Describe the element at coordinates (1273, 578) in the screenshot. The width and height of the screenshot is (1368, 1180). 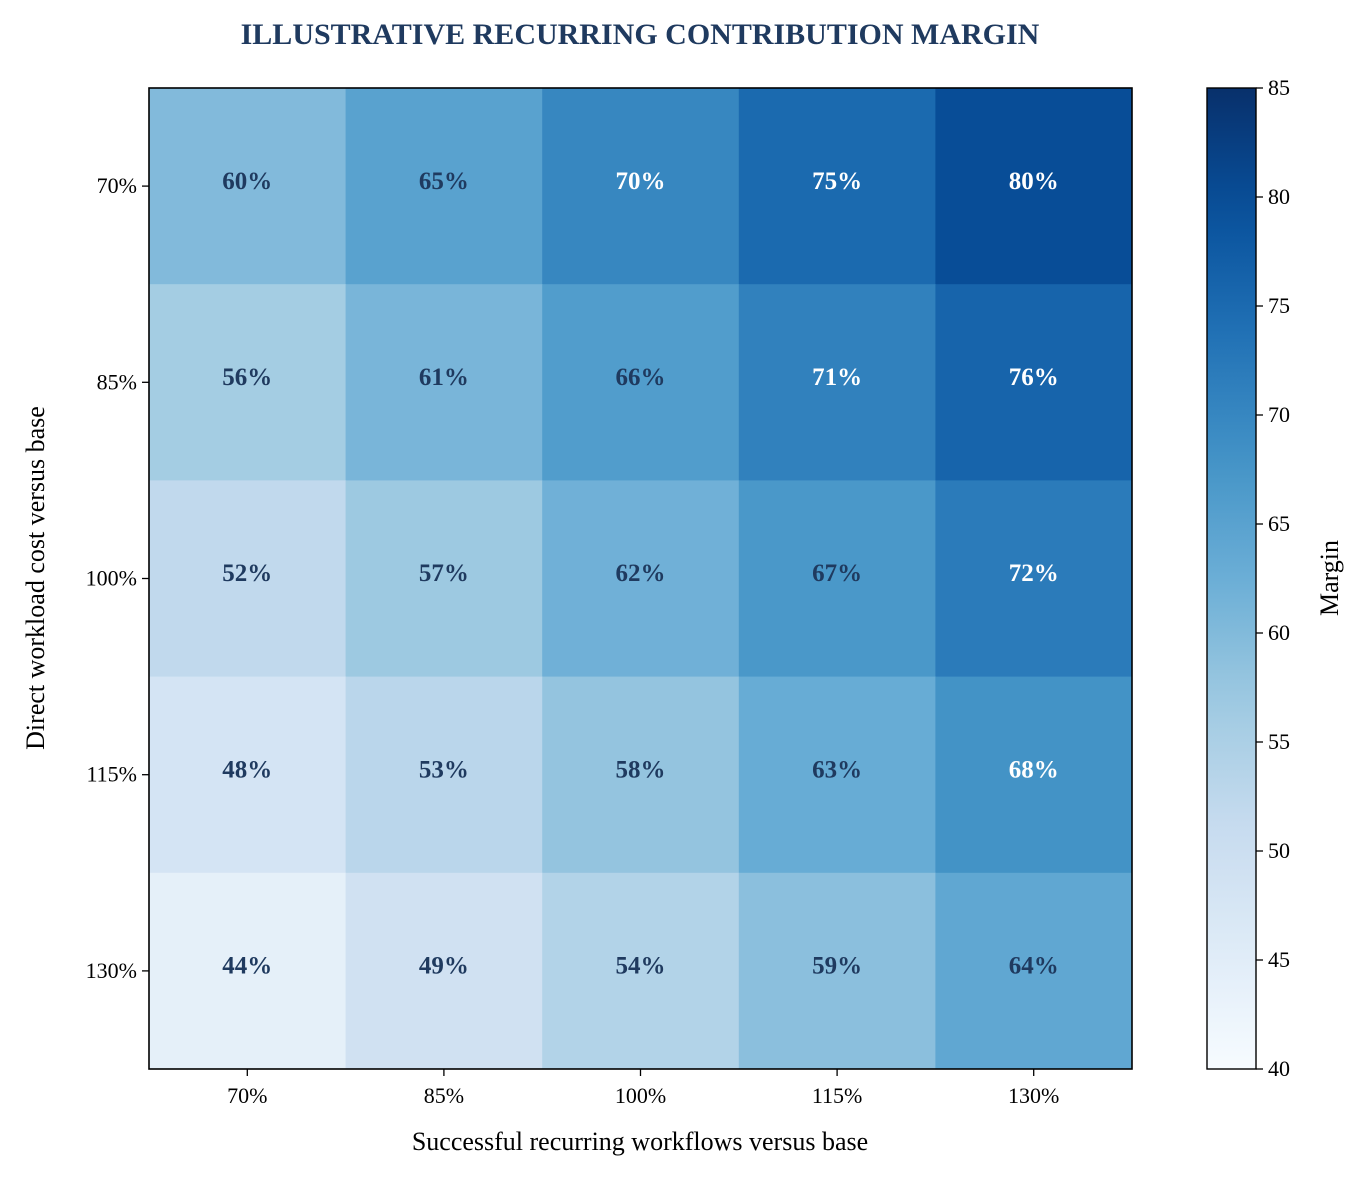
I see `colorbar-ticks: 40 45 50 55 60 65 70 75 80 85` at that location.